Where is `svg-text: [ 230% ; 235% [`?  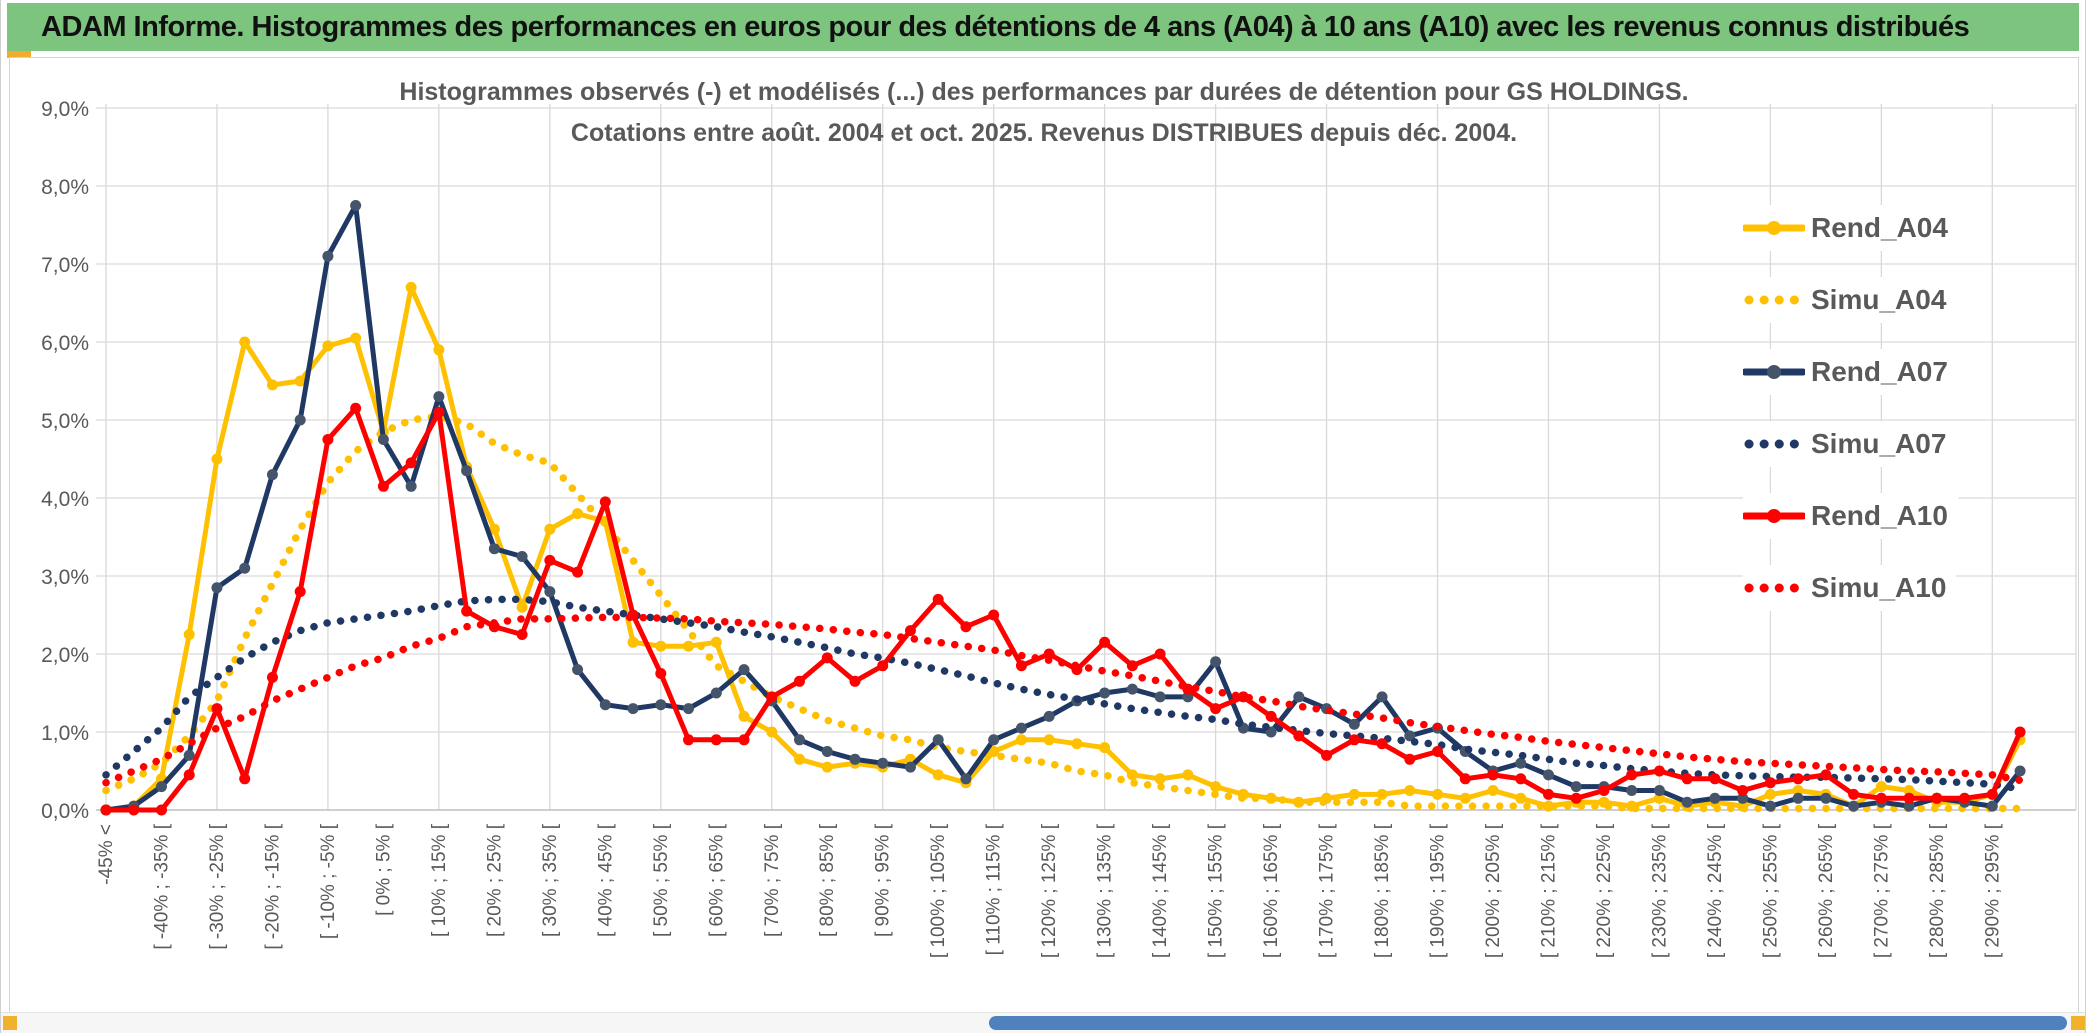 svg-text: [ 230% ; 235% [ is located at coordinates (1659, 890).